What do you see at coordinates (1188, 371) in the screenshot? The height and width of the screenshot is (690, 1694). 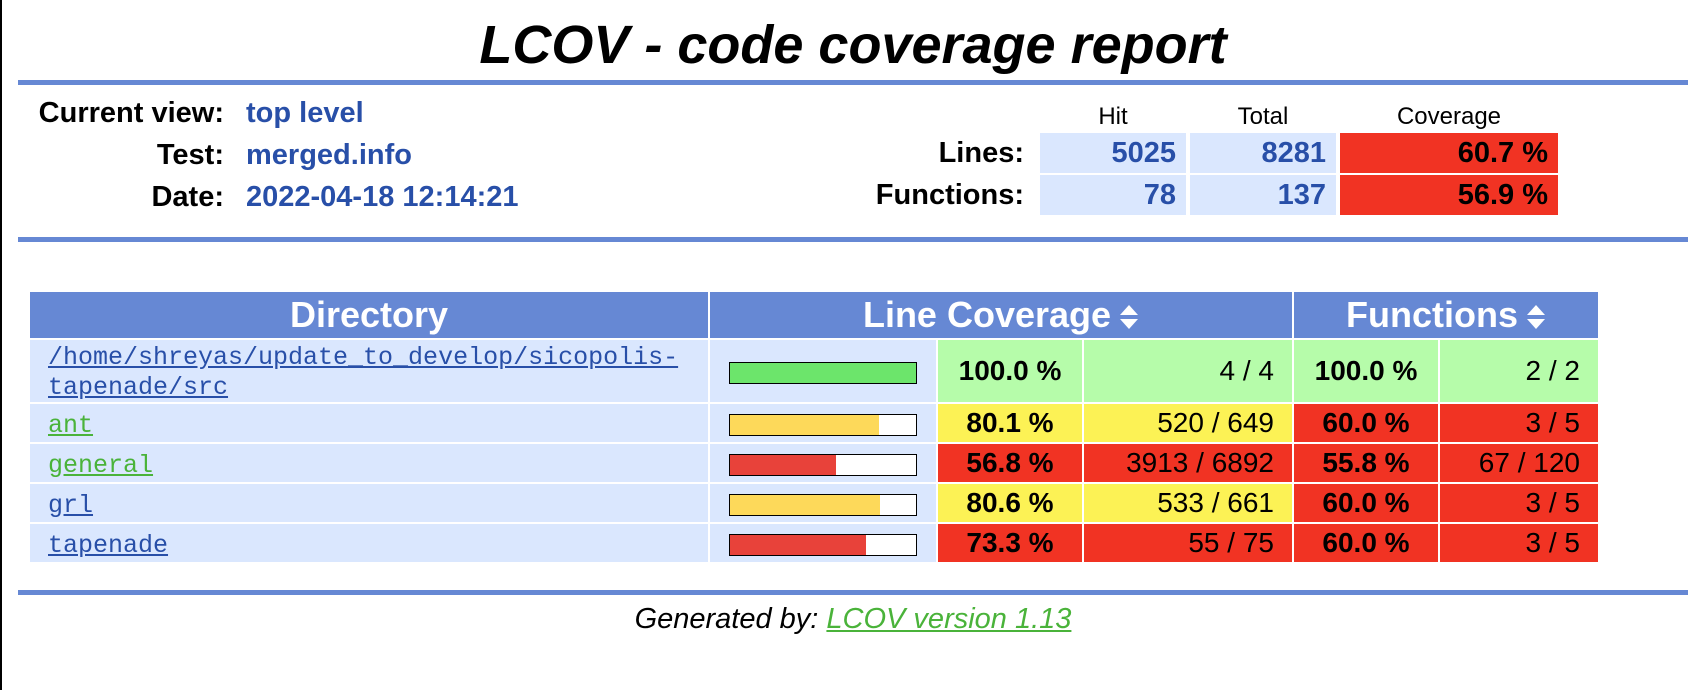 I see `line-coverage-count: 4 / 4` at bounding box center [1188, 371].